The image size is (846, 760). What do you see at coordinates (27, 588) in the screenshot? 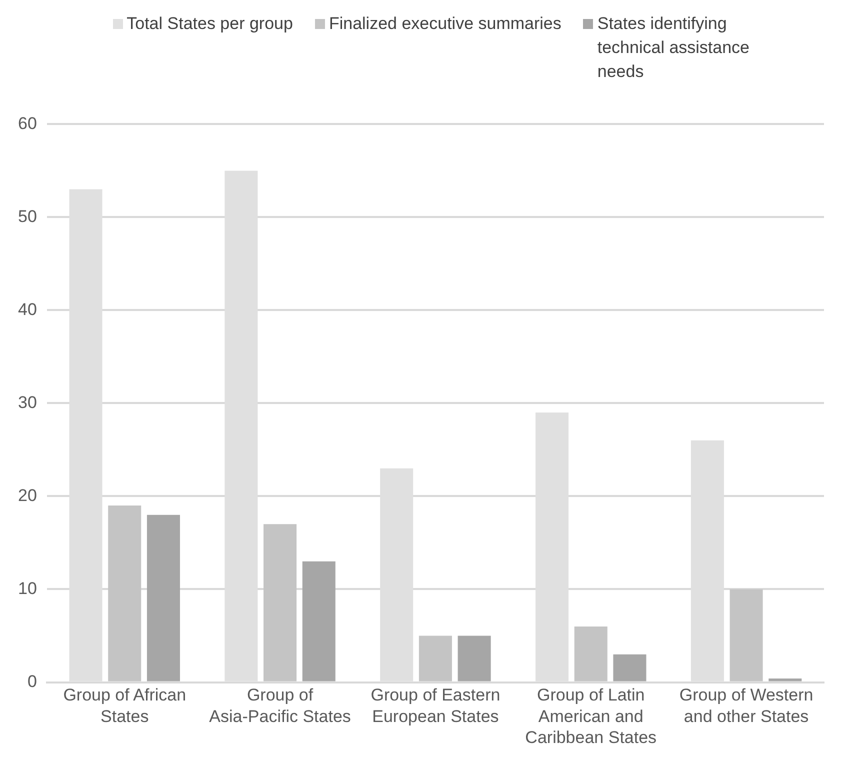
I see `y-tick-label: 10` at bounding box center [27, 588].